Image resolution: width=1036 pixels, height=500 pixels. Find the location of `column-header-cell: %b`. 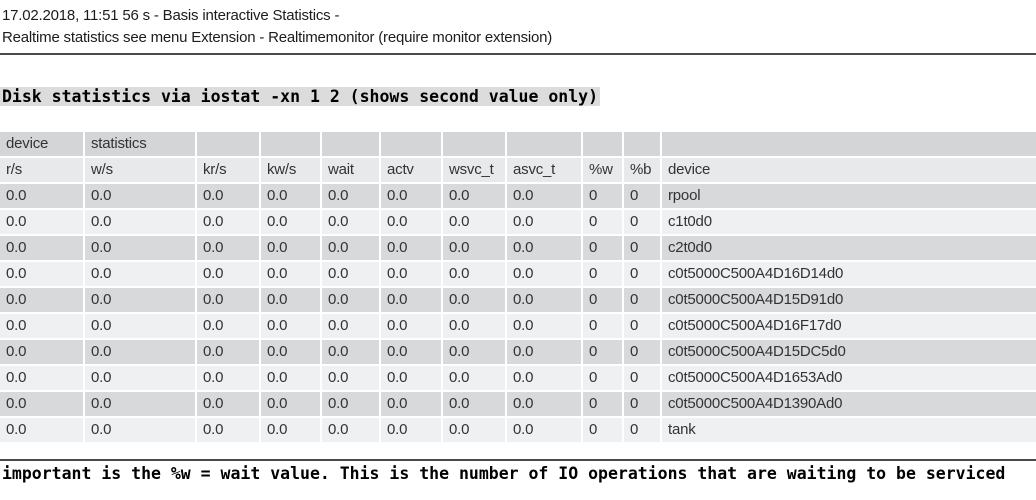

column-header-cell: %b is located at coordinates (642, 170).